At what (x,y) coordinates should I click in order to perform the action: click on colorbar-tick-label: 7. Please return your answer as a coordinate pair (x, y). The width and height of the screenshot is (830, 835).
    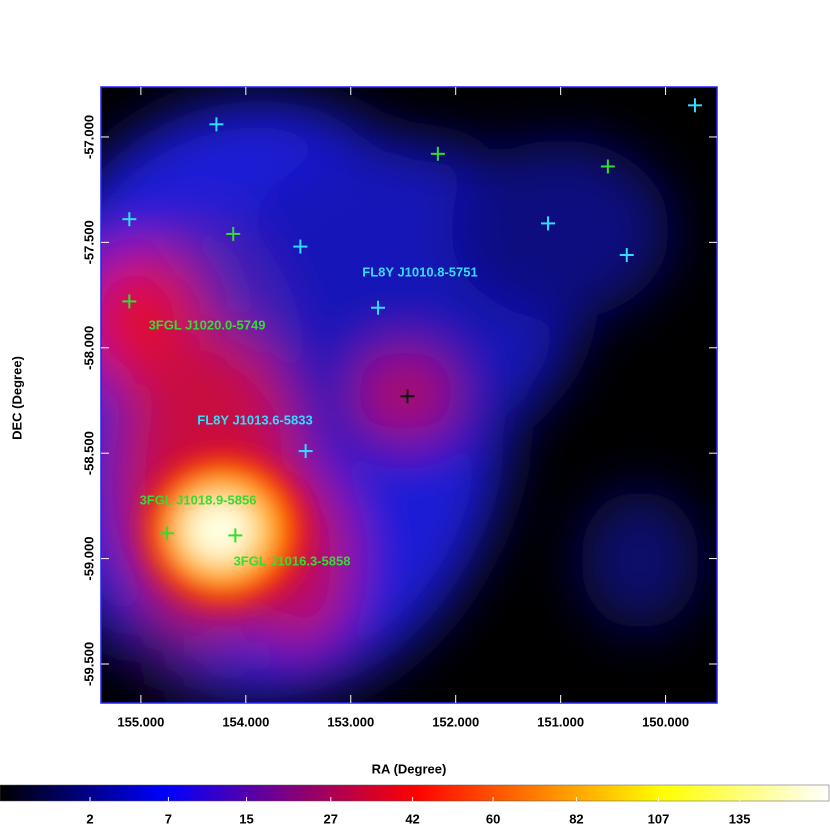
    Looking at the image, I should click on (168, 818).